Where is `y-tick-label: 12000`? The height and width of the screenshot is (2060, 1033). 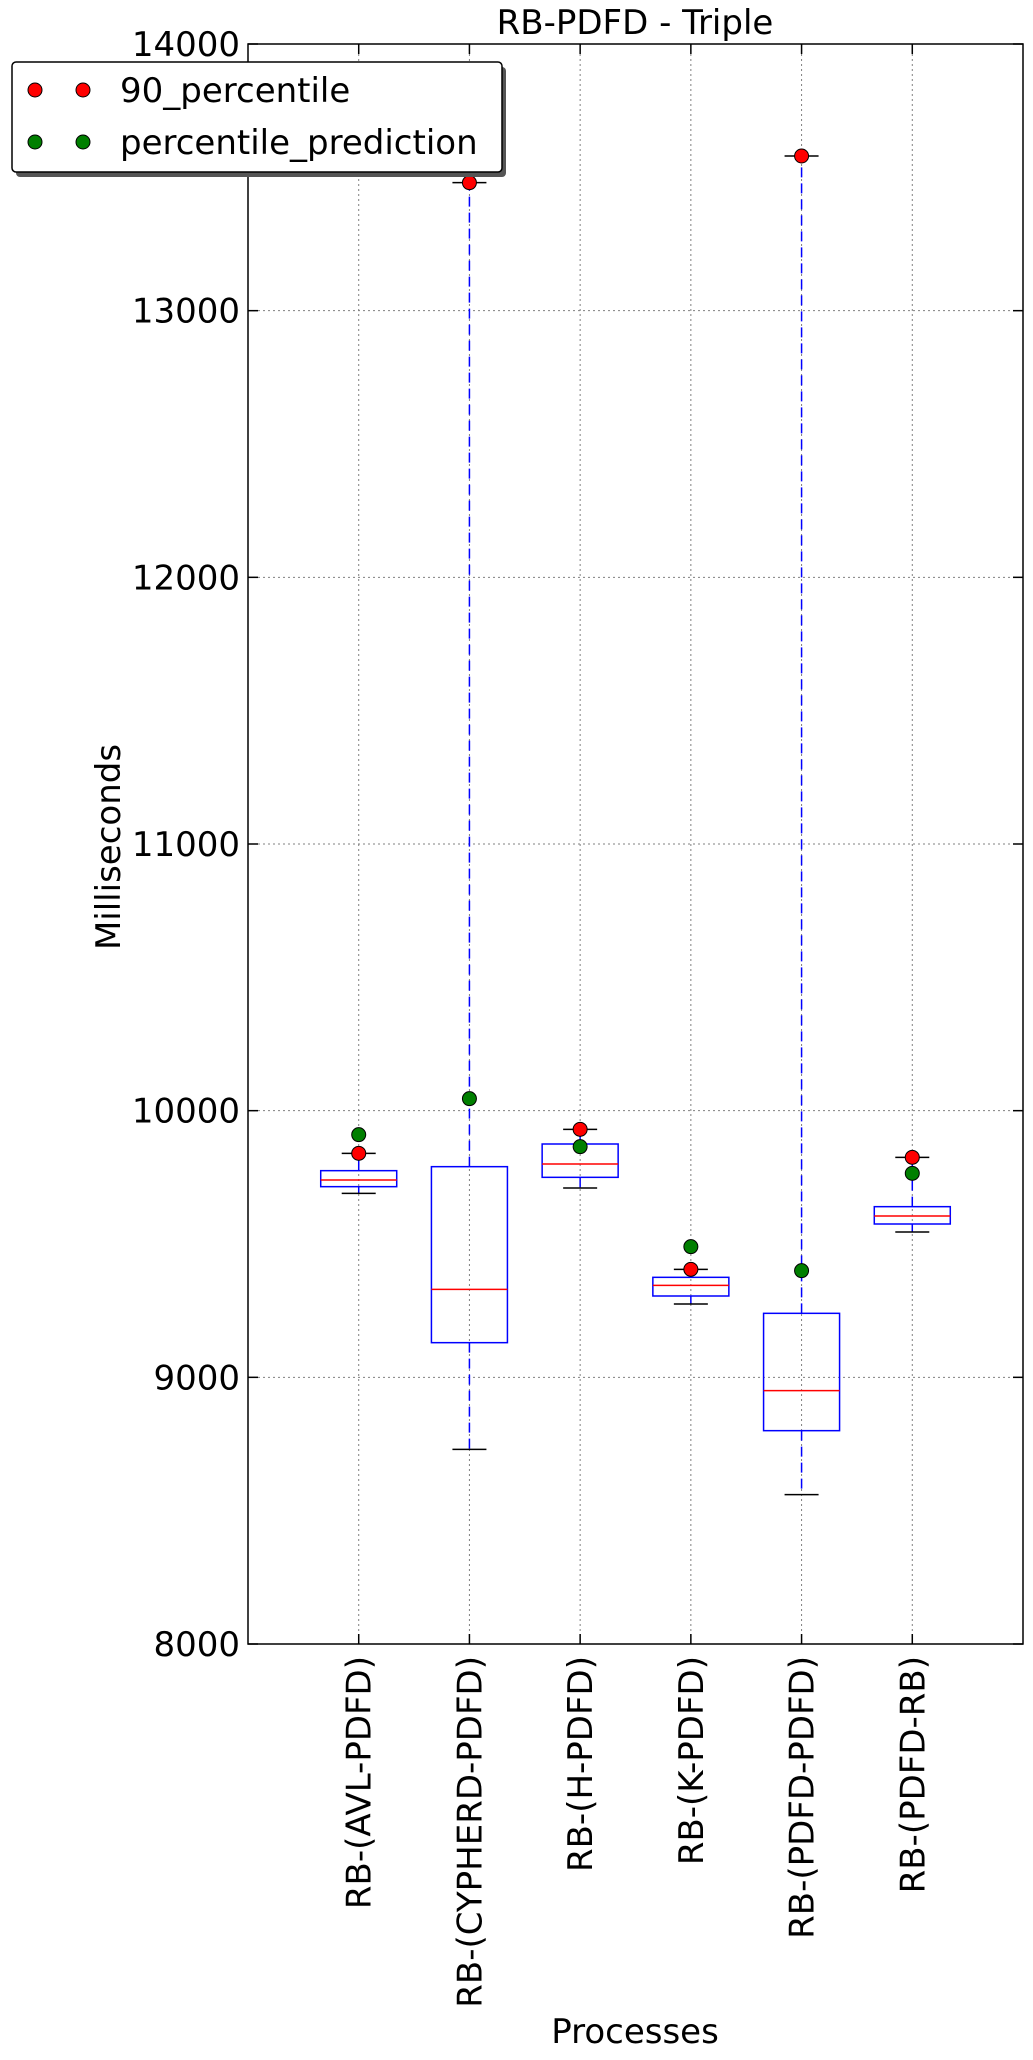 y-tick-label: 12000 is located at coordinates (186, 578).